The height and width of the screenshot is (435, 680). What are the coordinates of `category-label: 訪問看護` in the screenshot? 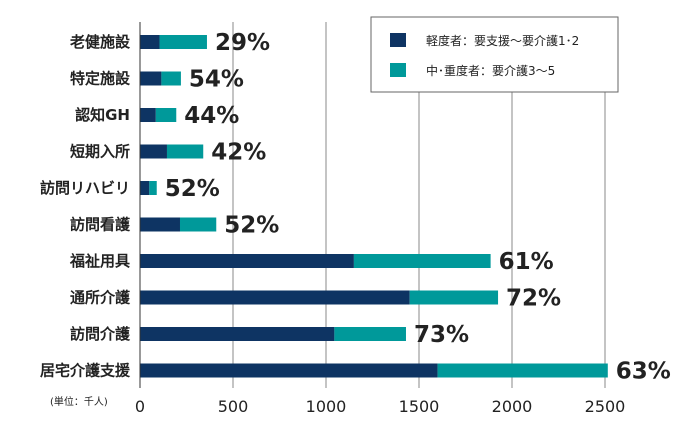 It's located at (100, 225).